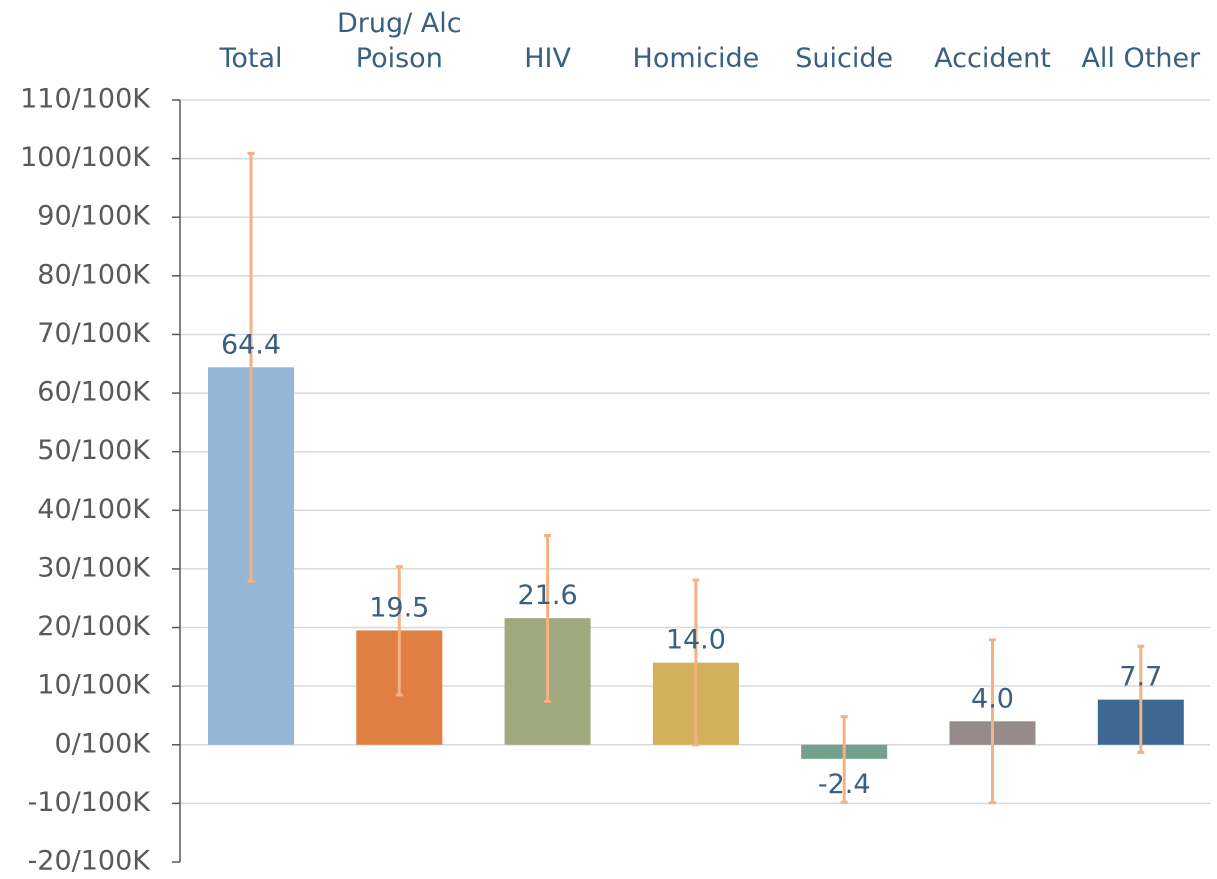  What do you see at coordinates (251, 344) in the screenshot?
I see `data-label: 64.4` at bounding box center [251, 344].